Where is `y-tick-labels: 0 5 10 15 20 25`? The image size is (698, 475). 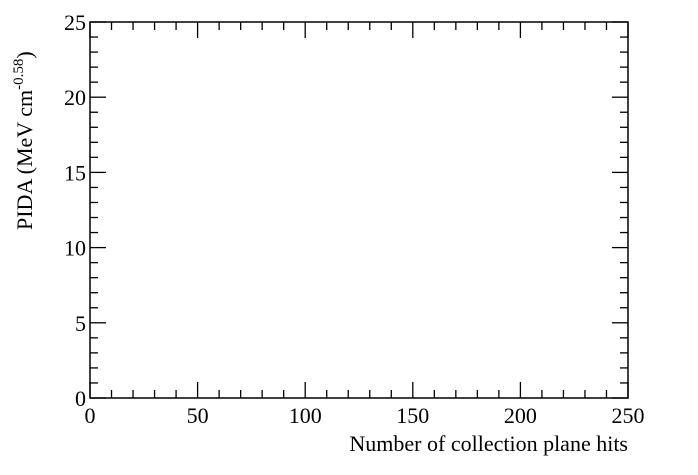 y-tick-labels: 0 5 10 15 20 25 is located at coordinates (75, 210).